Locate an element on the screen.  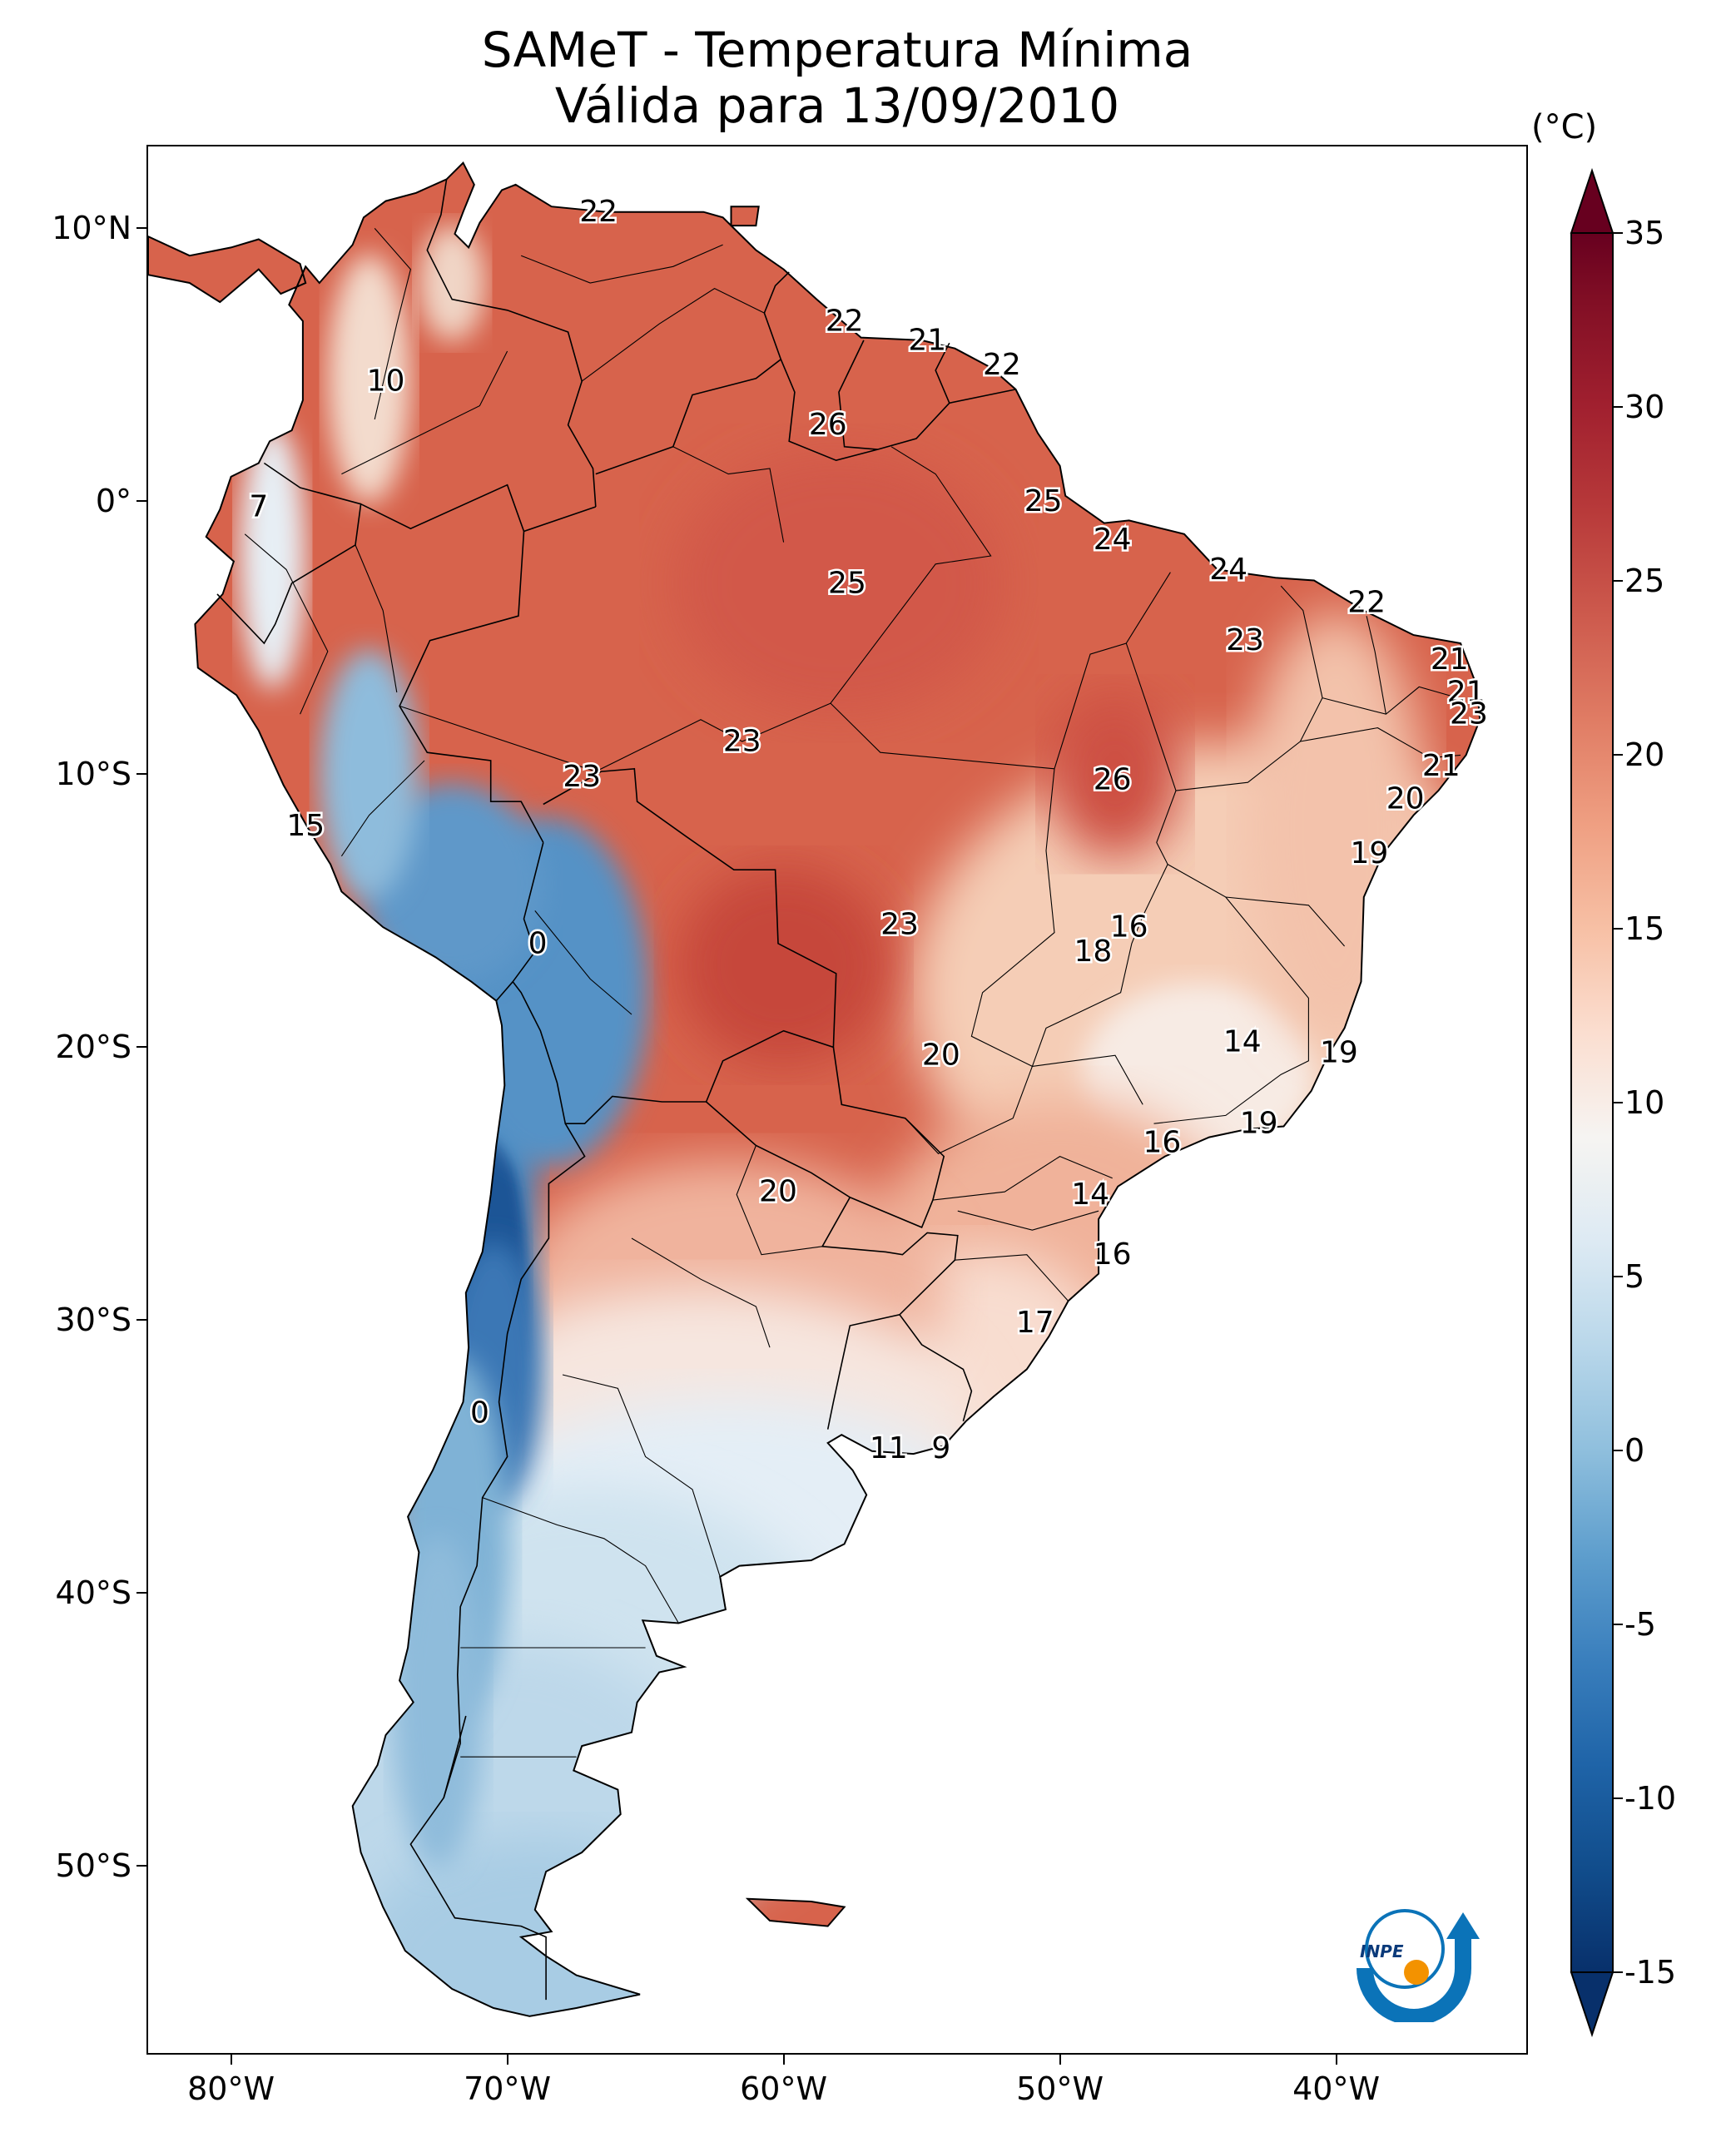
temperature-label: 7 is located at coordinates (258, 506).